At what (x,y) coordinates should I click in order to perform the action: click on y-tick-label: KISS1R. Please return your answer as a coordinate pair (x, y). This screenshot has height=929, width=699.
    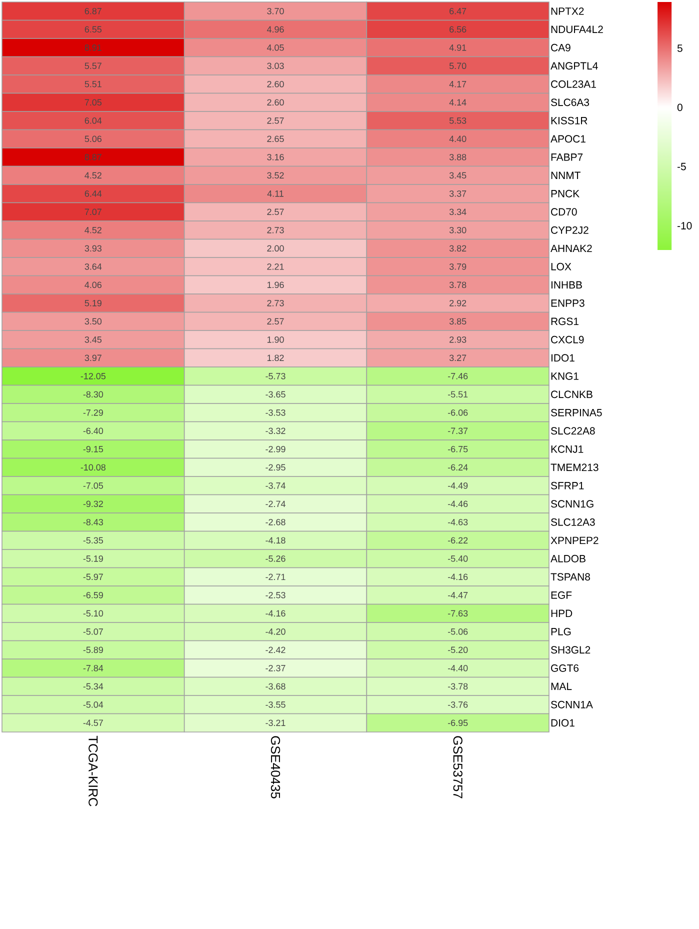
    Looking at the image, I should click on (569, 120).